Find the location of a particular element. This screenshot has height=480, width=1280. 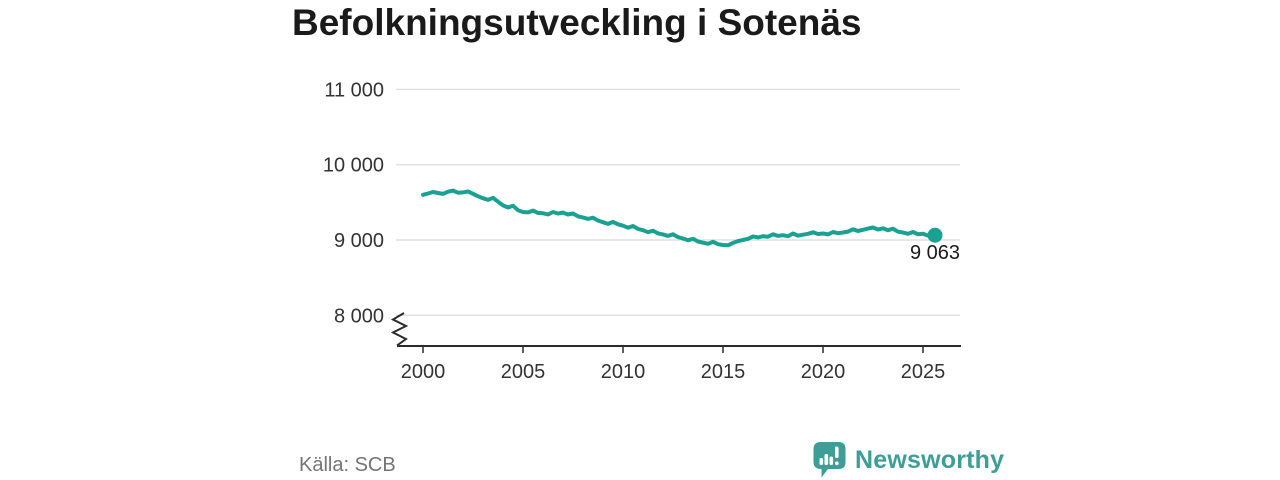

bar-chart-speech-bubble-icon is located at coordinates (829, 460).